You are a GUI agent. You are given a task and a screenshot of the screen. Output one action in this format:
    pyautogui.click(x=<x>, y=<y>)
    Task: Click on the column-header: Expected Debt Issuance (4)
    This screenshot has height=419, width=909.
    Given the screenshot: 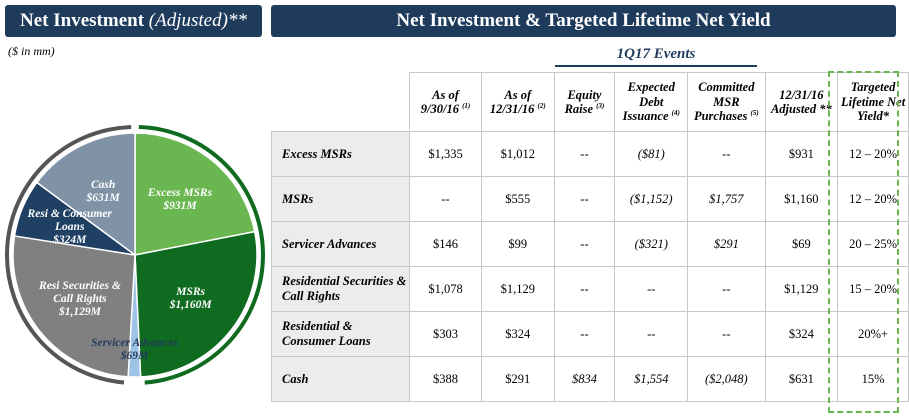 What is the action you would take?
    pyautogui.click(x=651, y=102)
    